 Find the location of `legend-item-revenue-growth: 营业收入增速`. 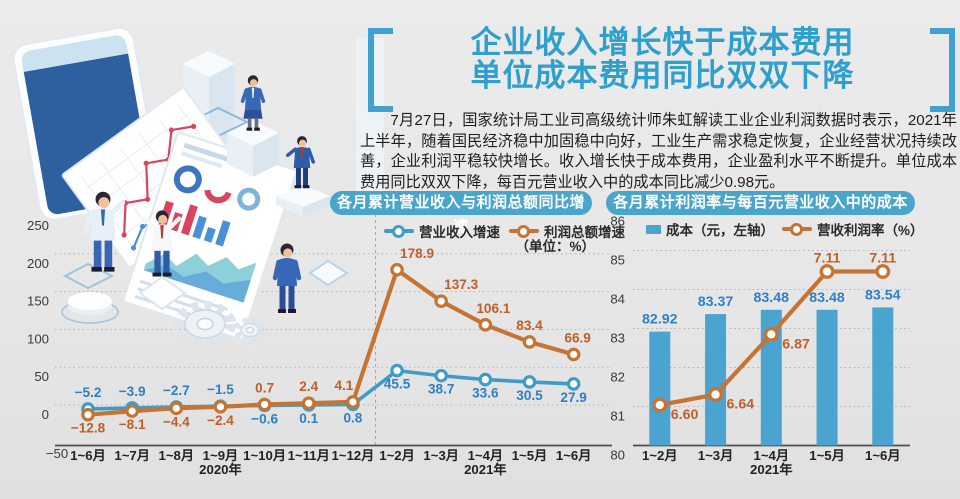

legend-item-revenue-growth: 营业收入增速 is located at coordinates (442, 231).